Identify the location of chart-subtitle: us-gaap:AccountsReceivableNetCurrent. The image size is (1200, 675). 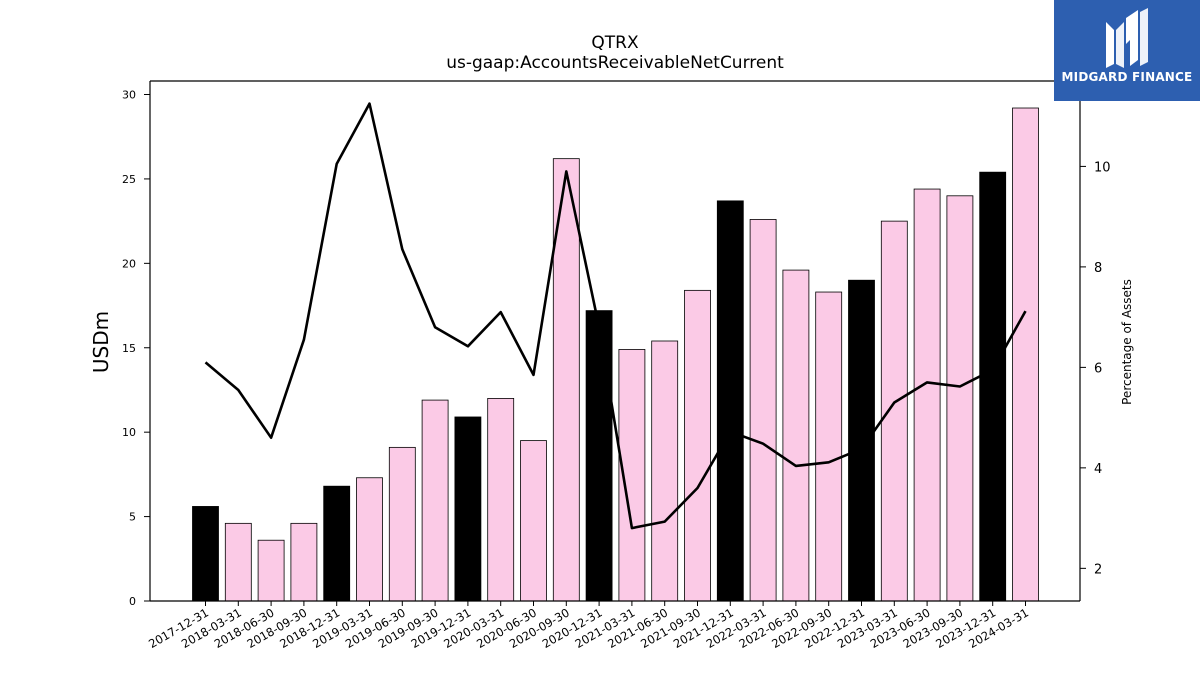
(615, 63).